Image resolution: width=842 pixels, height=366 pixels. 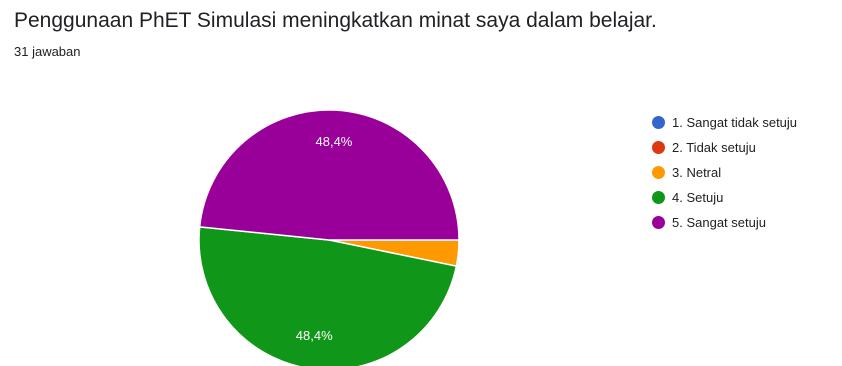 I want to click on legend-item-1: 1. Sangat tidak setuju, so click(x=724, y=122).